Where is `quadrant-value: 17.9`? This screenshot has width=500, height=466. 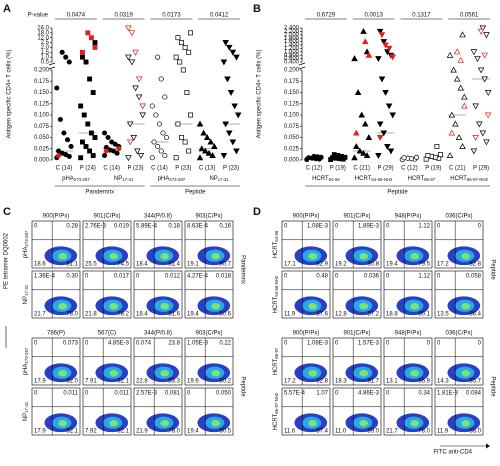
quadrant-value: 17.9 is located at coordinates (40, 382).